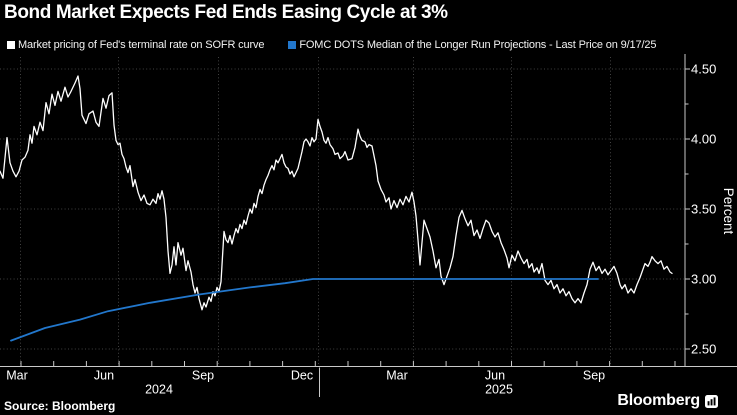  What do you see at coordinates (499, 390) in the screenshot?
I see `x-axis-year-label: 2025` at bounding box center [499, 390].